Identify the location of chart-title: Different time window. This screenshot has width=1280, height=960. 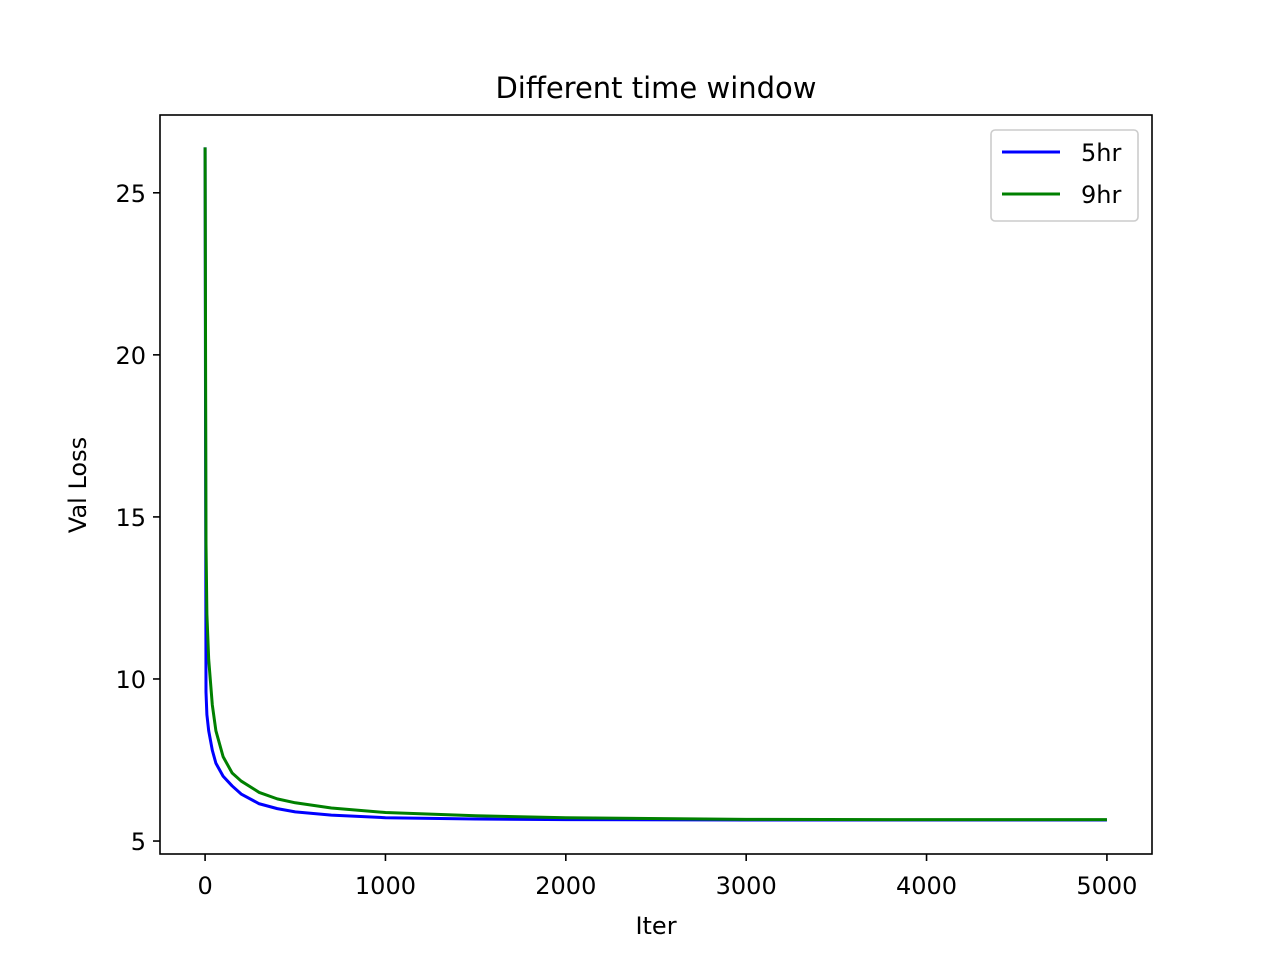
(655, 88).